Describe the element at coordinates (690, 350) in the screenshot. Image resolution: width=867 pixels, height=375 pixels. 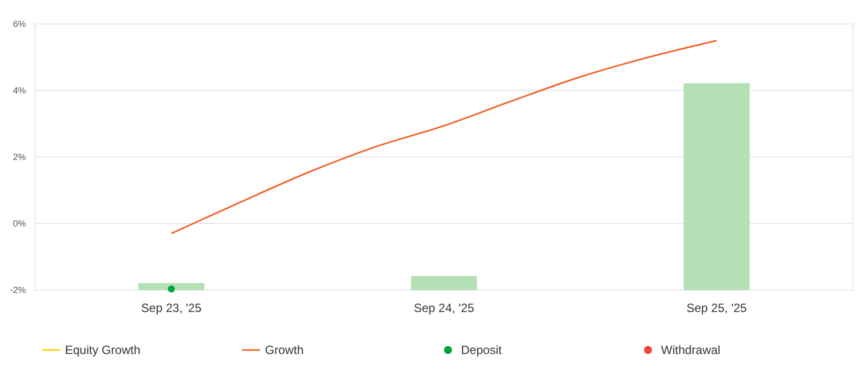
I see `legend-label: Withdrawal` at that location.